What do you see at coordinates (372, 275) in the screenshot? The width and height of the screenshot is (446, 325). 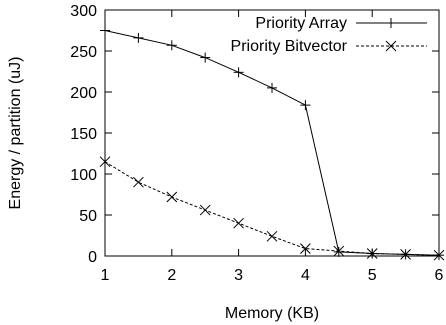 I see `x-tick-label: 5` at bounding box center [372, 275].